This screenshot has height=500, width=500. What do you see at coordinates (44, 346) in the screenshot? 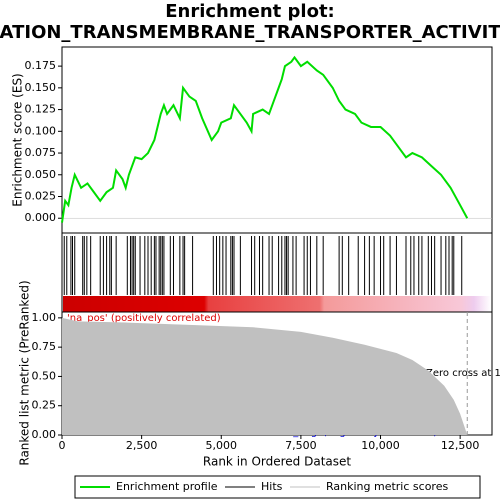
I see `y3-tick-label: 0.75` at bounding box center [44, 346].